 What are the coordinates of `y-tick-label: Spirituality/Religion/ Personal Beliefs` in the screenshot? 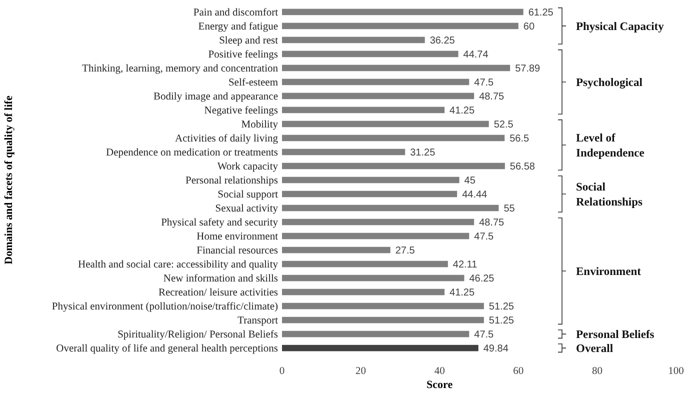 It's located at (198, 335).